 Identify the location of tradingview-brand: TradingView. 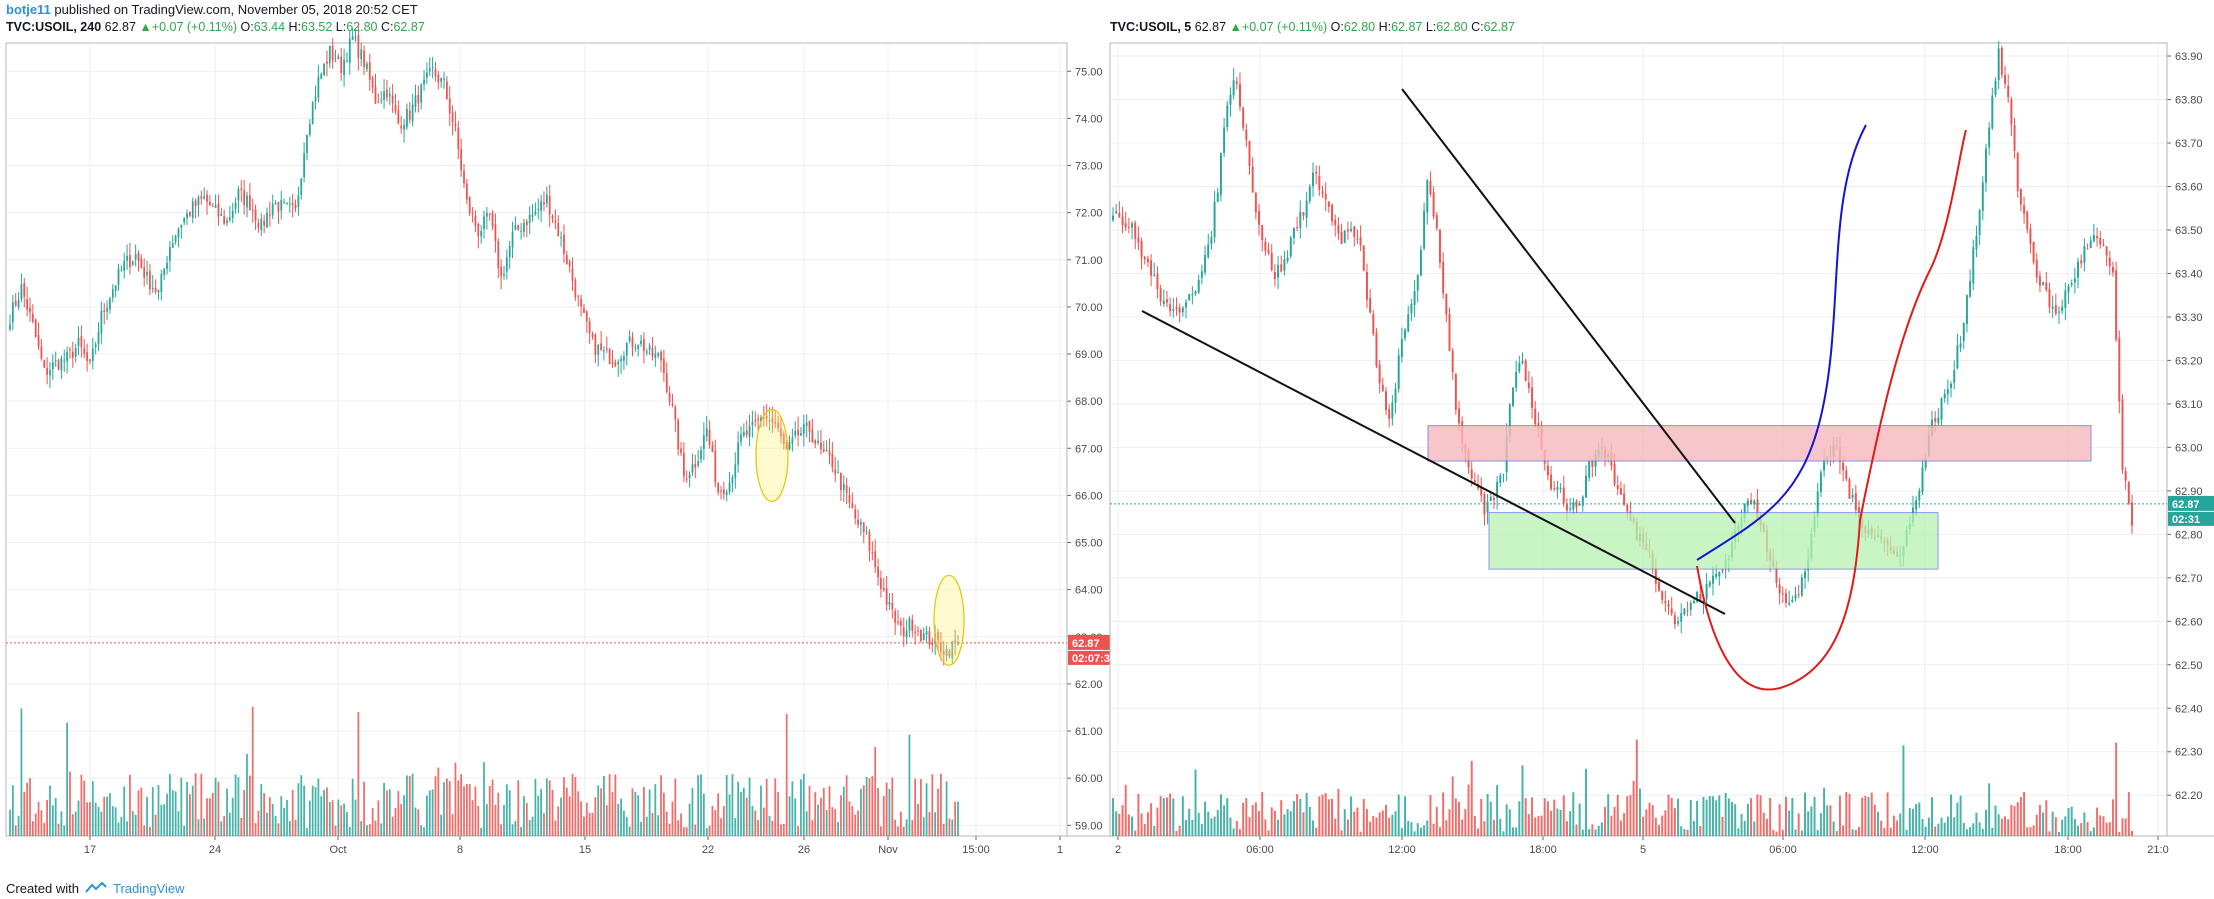
(148, 888).